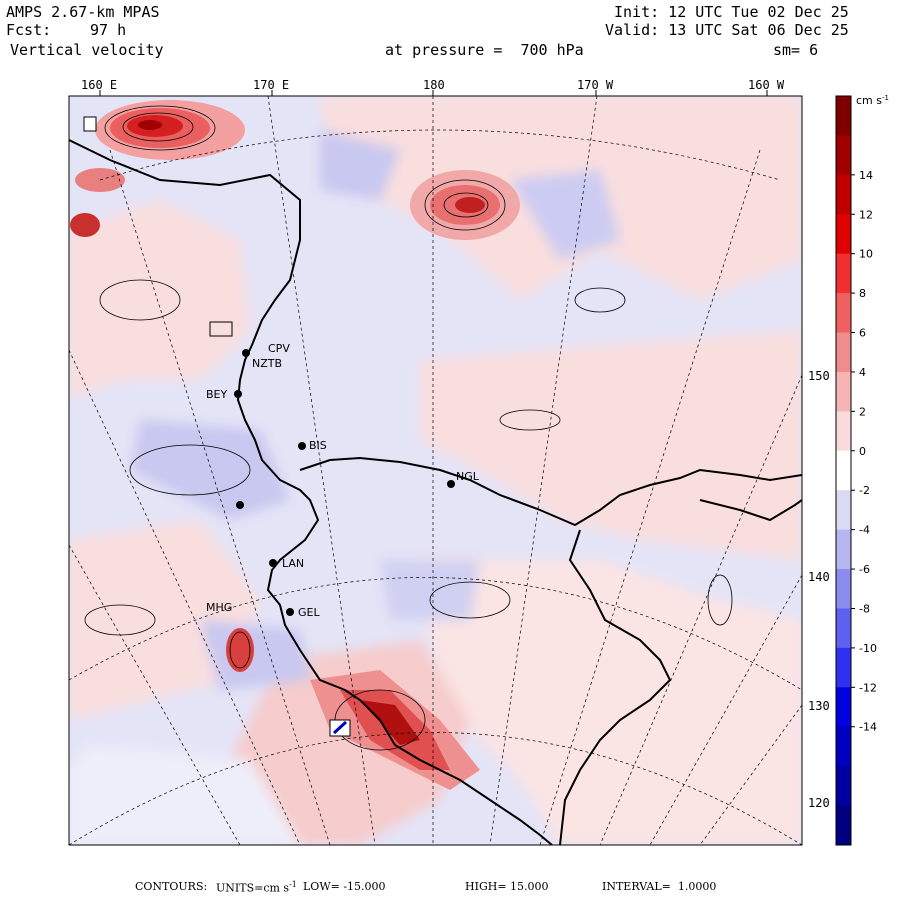  Describe the element at coordinates (862, 470) in the screenshot. I see `colorbar: cm s-1 14 12 10 8 6 4 2 0 -2 -4 -6 -8 -10 -12 -14` at that location.